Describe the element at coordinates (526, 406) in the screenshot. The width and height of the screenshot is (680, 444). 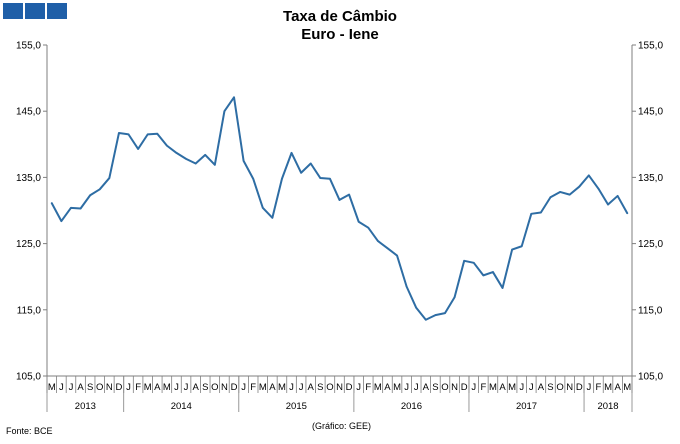
I see `x-year-label: 2017` at that location.